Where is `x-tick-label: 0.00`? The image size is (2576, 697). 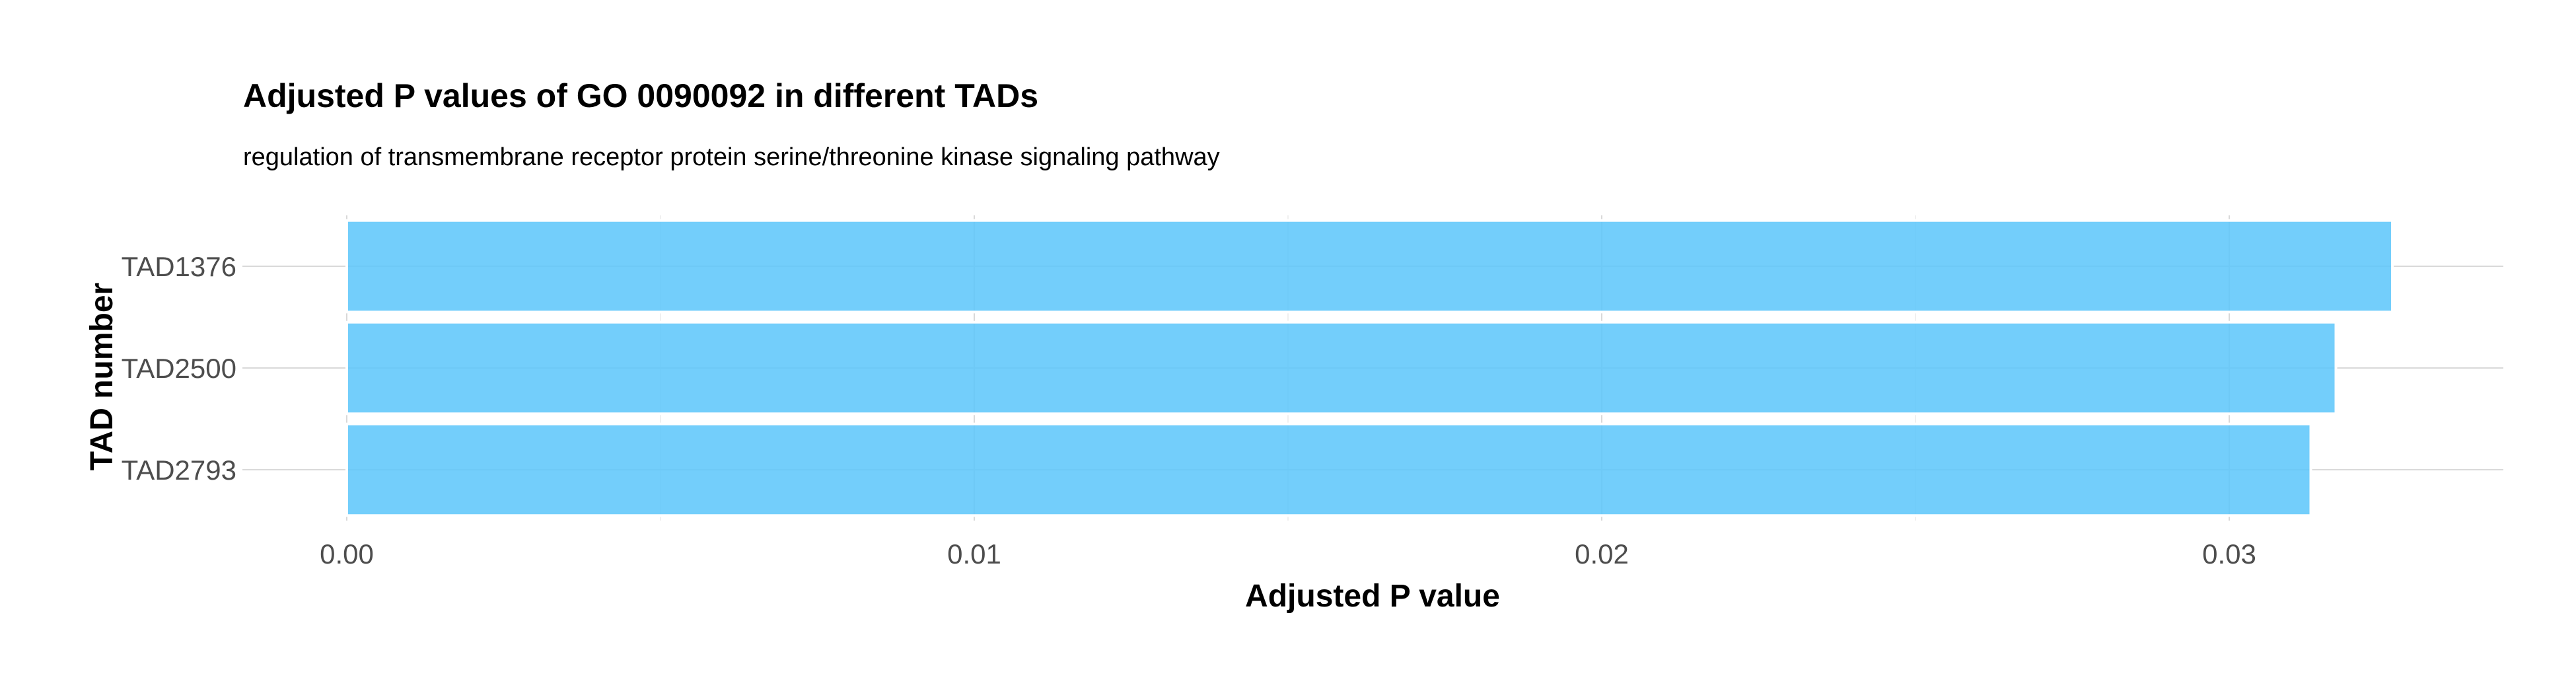 x-tick-label: 0.00 is located at coordinates (347, 554).